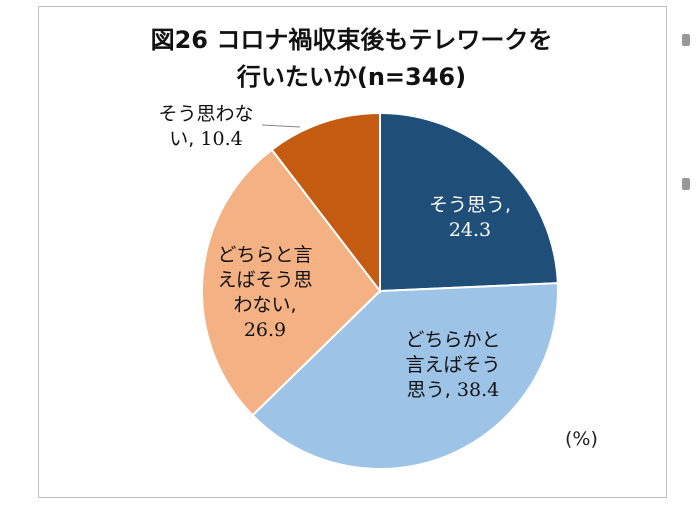 This screenshot has width=700, height=512. What do you see at coordinates (478, 390) in the screenshot?
I see `slice-value: 38.4` at bounding box center [478, 390].